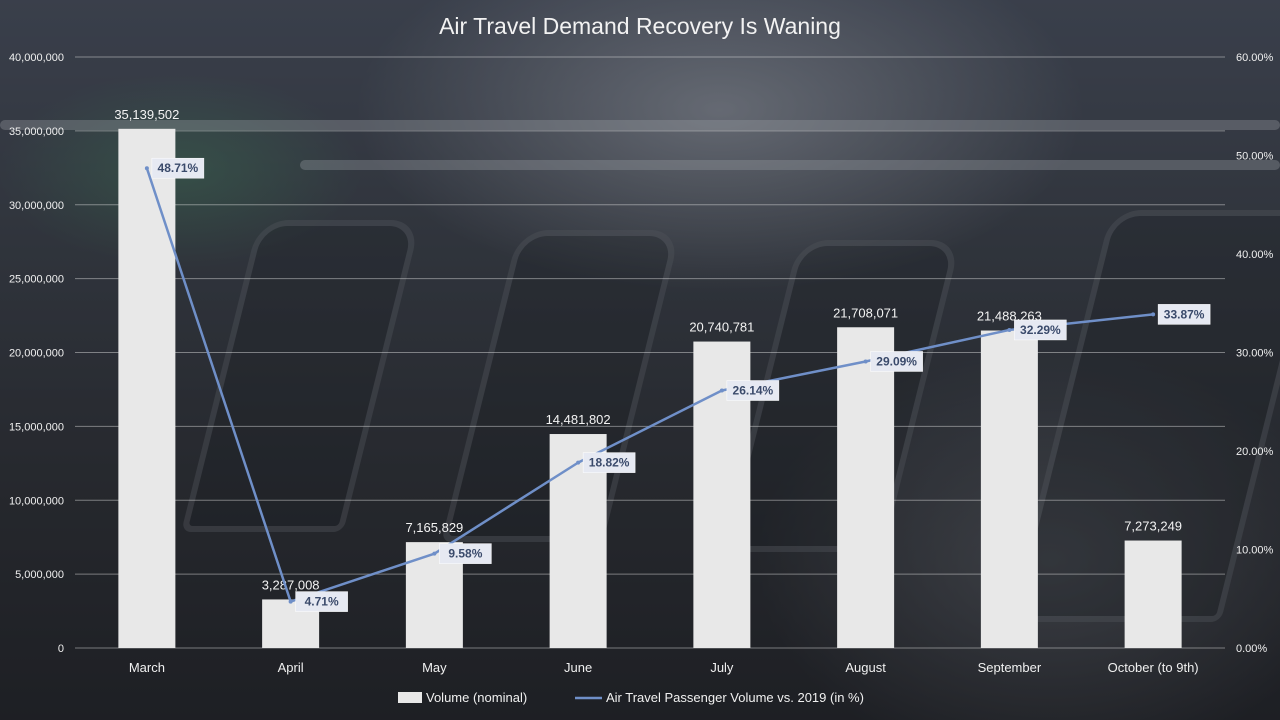 The height and width of the screenshot is (720, 1280). Describe the element at coordinates (146, 114) in the screenshot. I see `bar-value-label: 35,139,502` at that location.